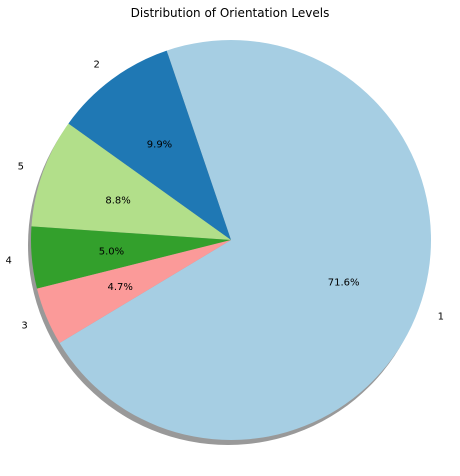  What do you see at coordinates (230, 13) in the screenshot?
I see `chart-title: Distribution of Orientation Levels` at bounding box center [230, 13].